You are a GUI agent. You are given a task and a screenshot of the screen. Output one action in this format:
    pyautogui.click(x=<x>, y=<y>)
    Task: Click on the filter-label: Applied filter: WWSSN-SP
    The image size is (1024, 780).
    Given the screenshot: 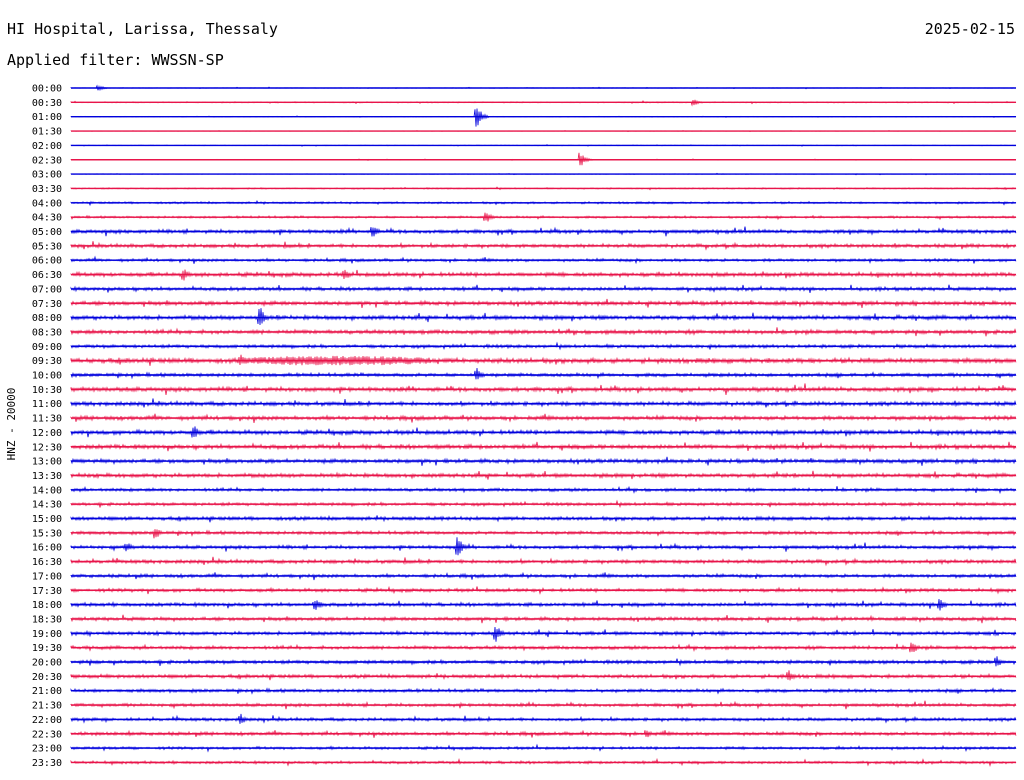 What is the action you would take?
    pyautogui.click(x=115, y=60)
    